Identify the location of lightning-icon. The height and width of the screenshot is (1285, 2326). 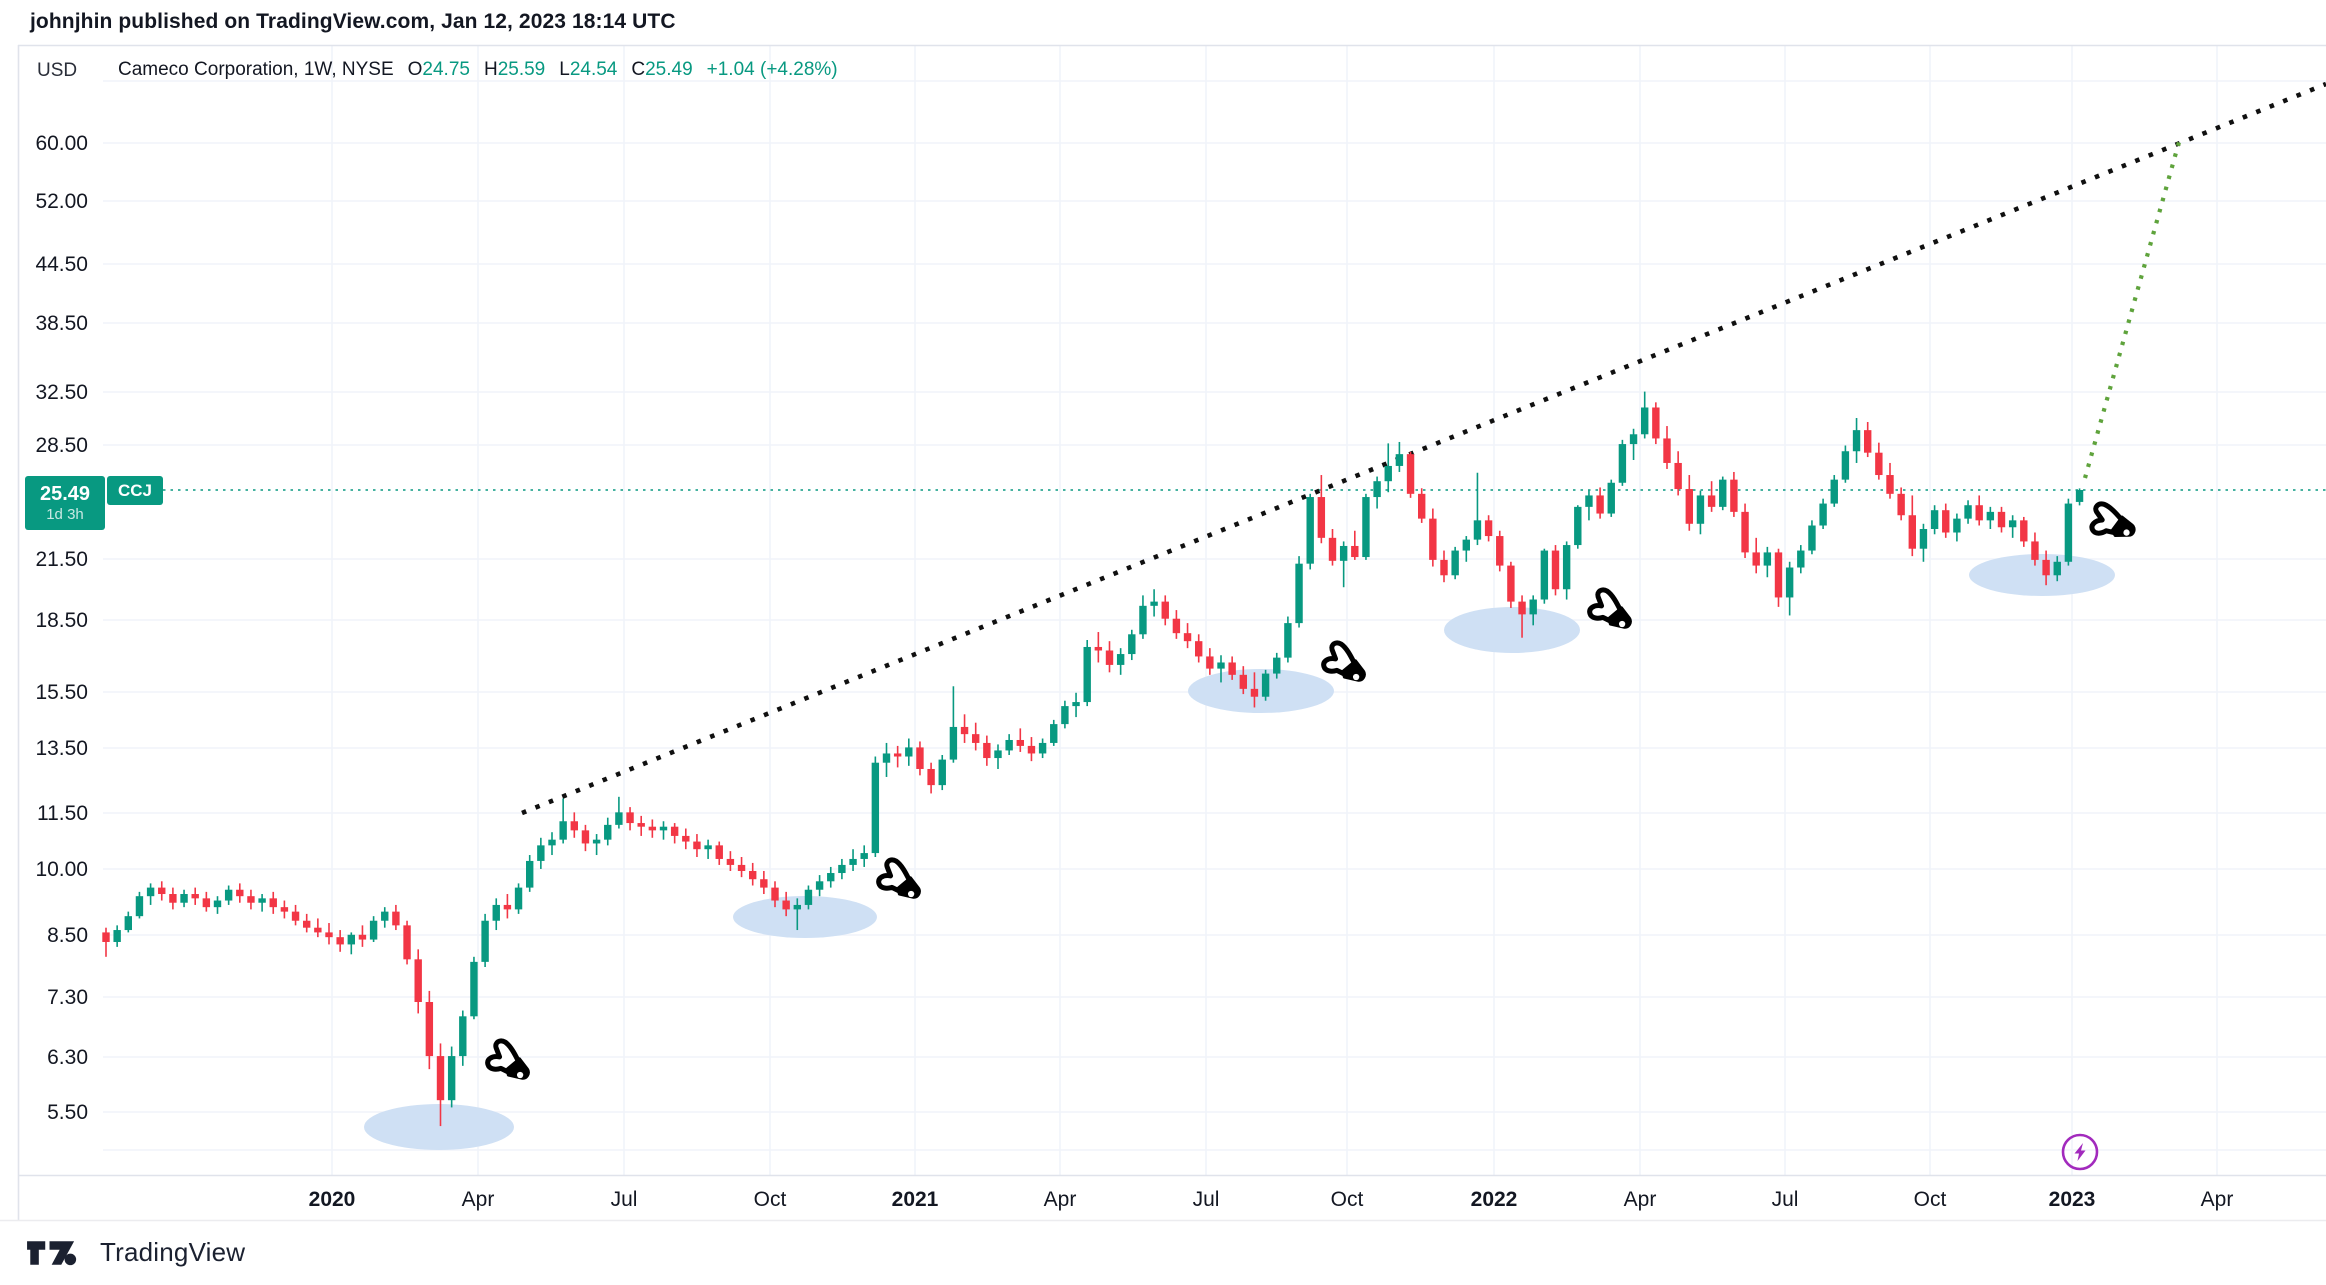
(2080, 1152).